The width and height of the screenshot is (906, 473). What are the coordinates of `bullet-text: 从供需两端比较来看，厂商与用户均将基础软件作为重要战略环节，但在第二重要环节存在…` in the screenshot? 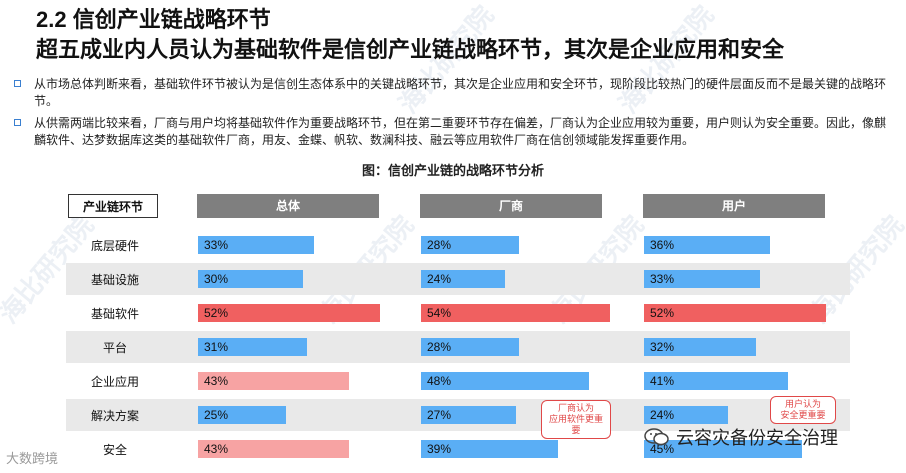 It's located at (460, 131).